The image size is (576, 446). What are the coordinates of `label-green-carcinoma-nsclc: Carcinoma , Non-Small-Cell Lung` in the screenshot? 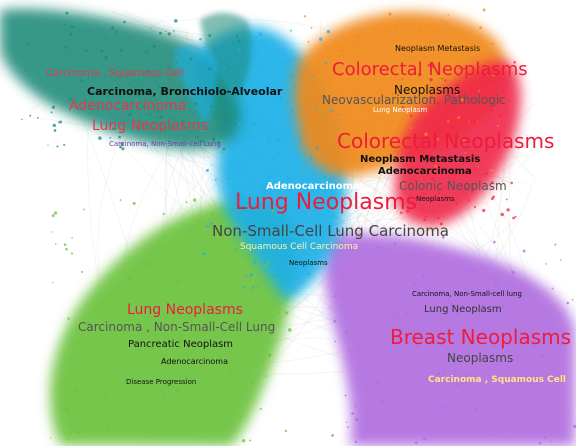 It's located at (177, 327).